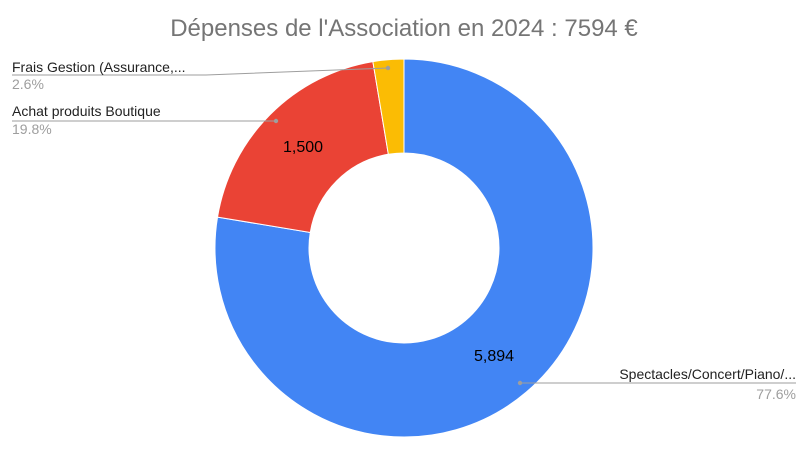 The height and width of the screenshot is (452, 805). Describe the element at coordinates (276, 121) in the screenshot. I see `leader-dot-boutique` at that location.